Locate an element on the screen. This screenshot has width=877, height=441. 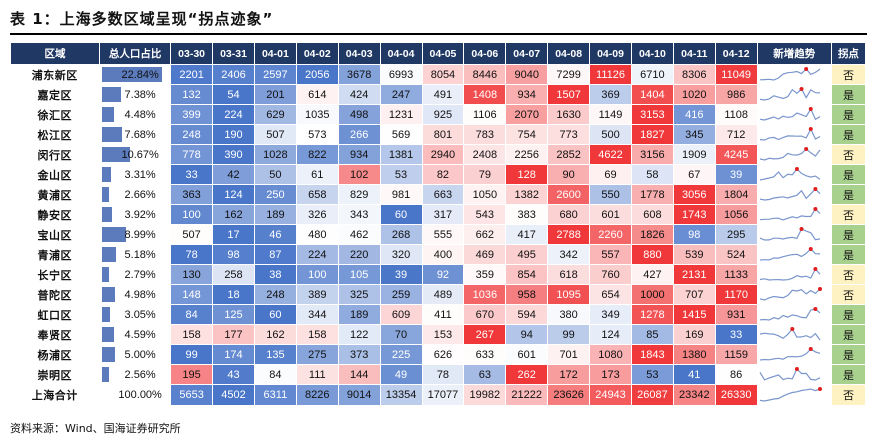
value-cell: 248 is located at coordinates (192, 134).